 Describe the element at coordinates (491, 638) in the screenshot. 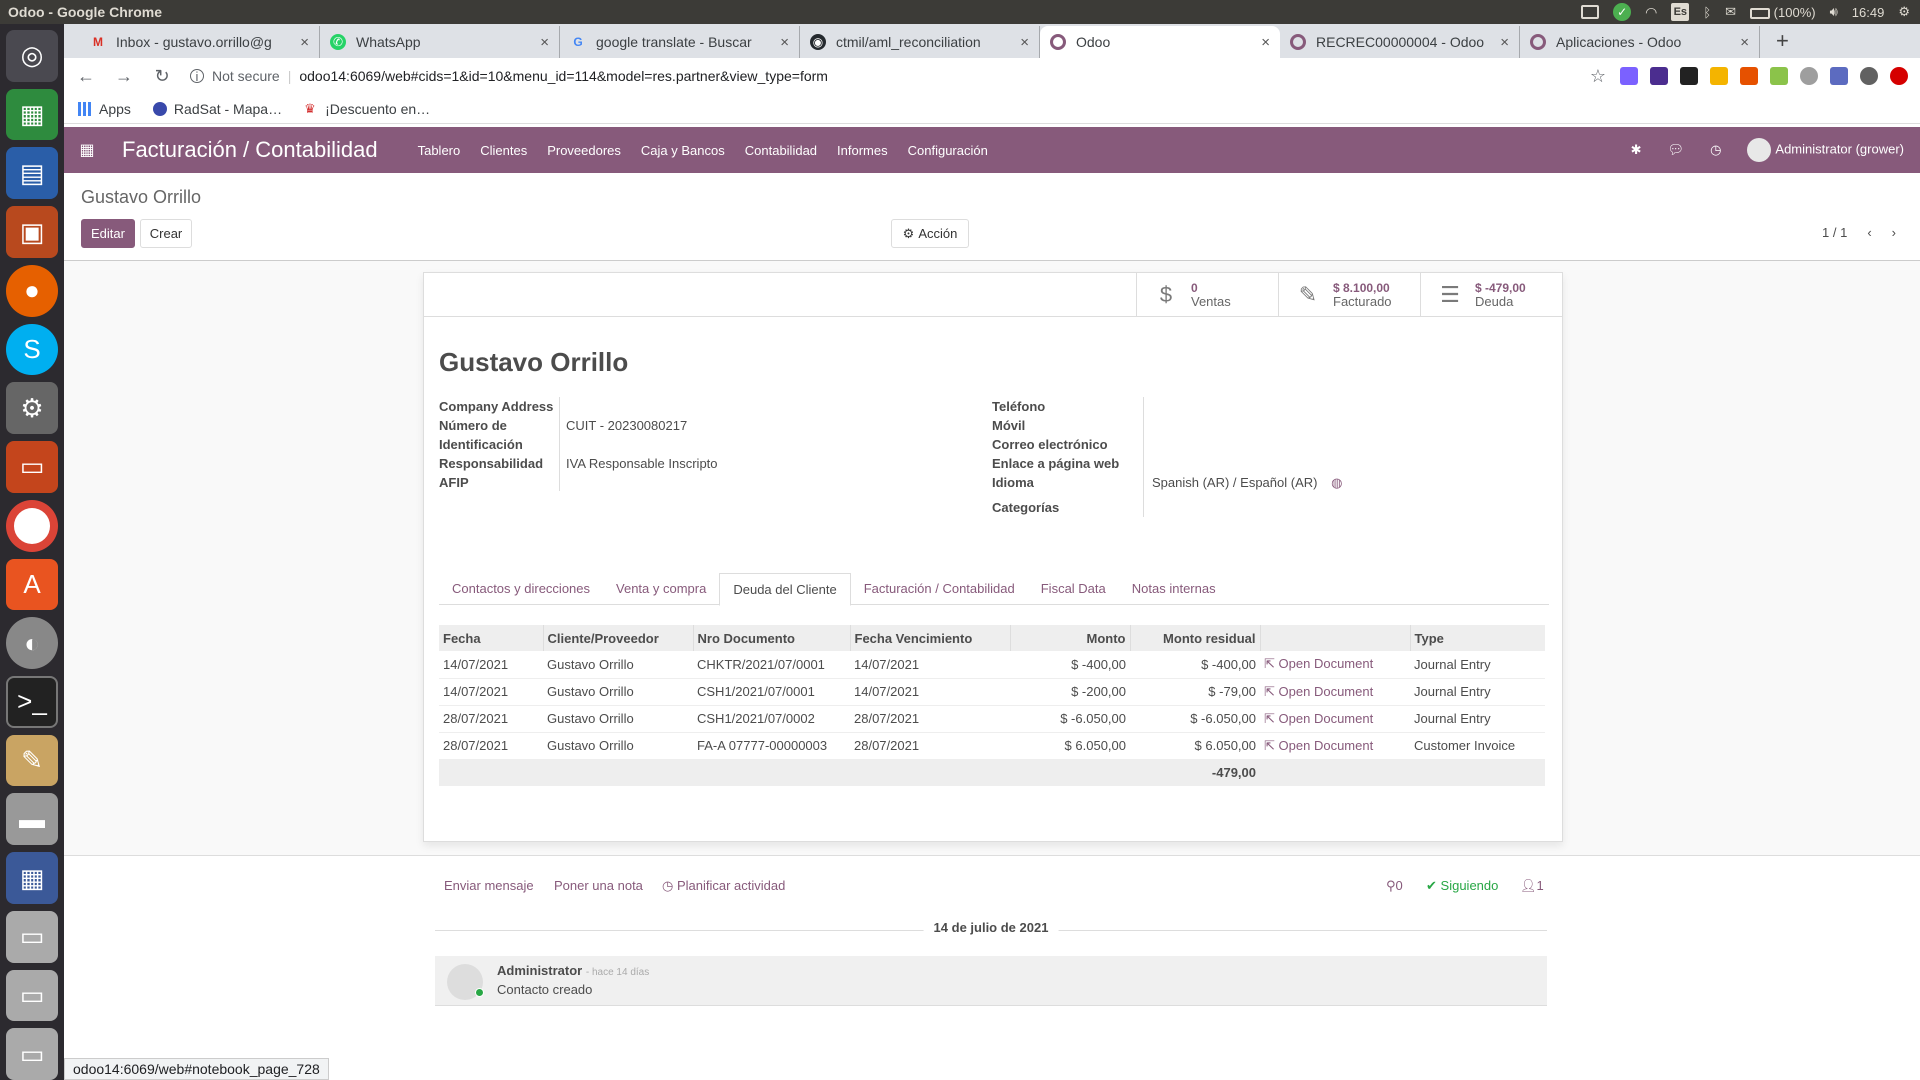

I see `col-fecha: Fecha` at that location.